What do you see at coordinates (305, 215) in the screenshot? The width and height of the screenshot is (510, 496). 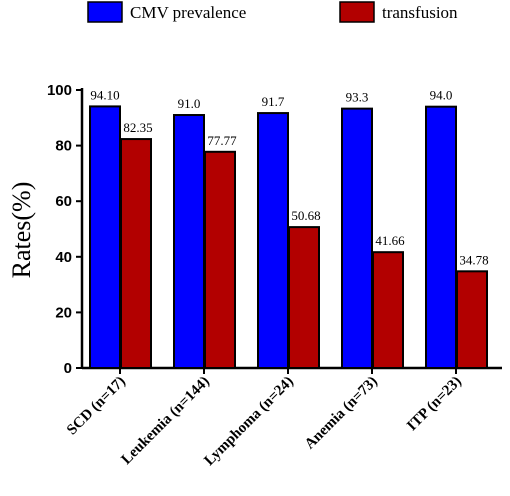 I see `data-label: 50.68` at bounding box center [305, 215].